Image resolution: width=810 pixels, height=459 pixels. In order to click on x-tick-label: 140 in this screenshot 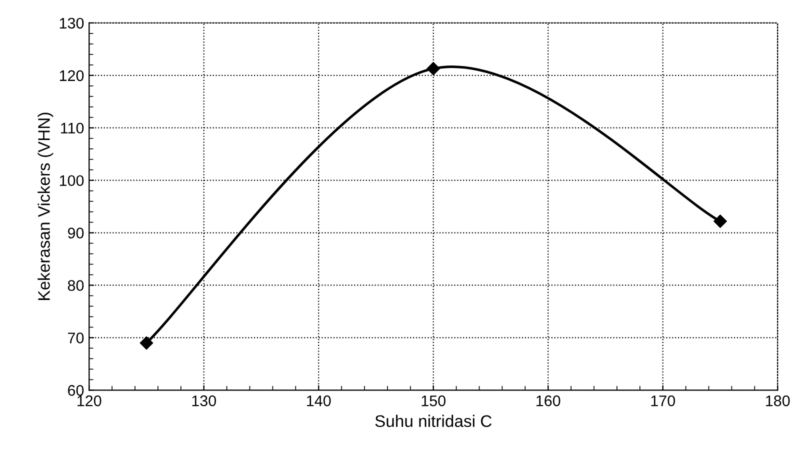, I will do `click(319, 400)`.